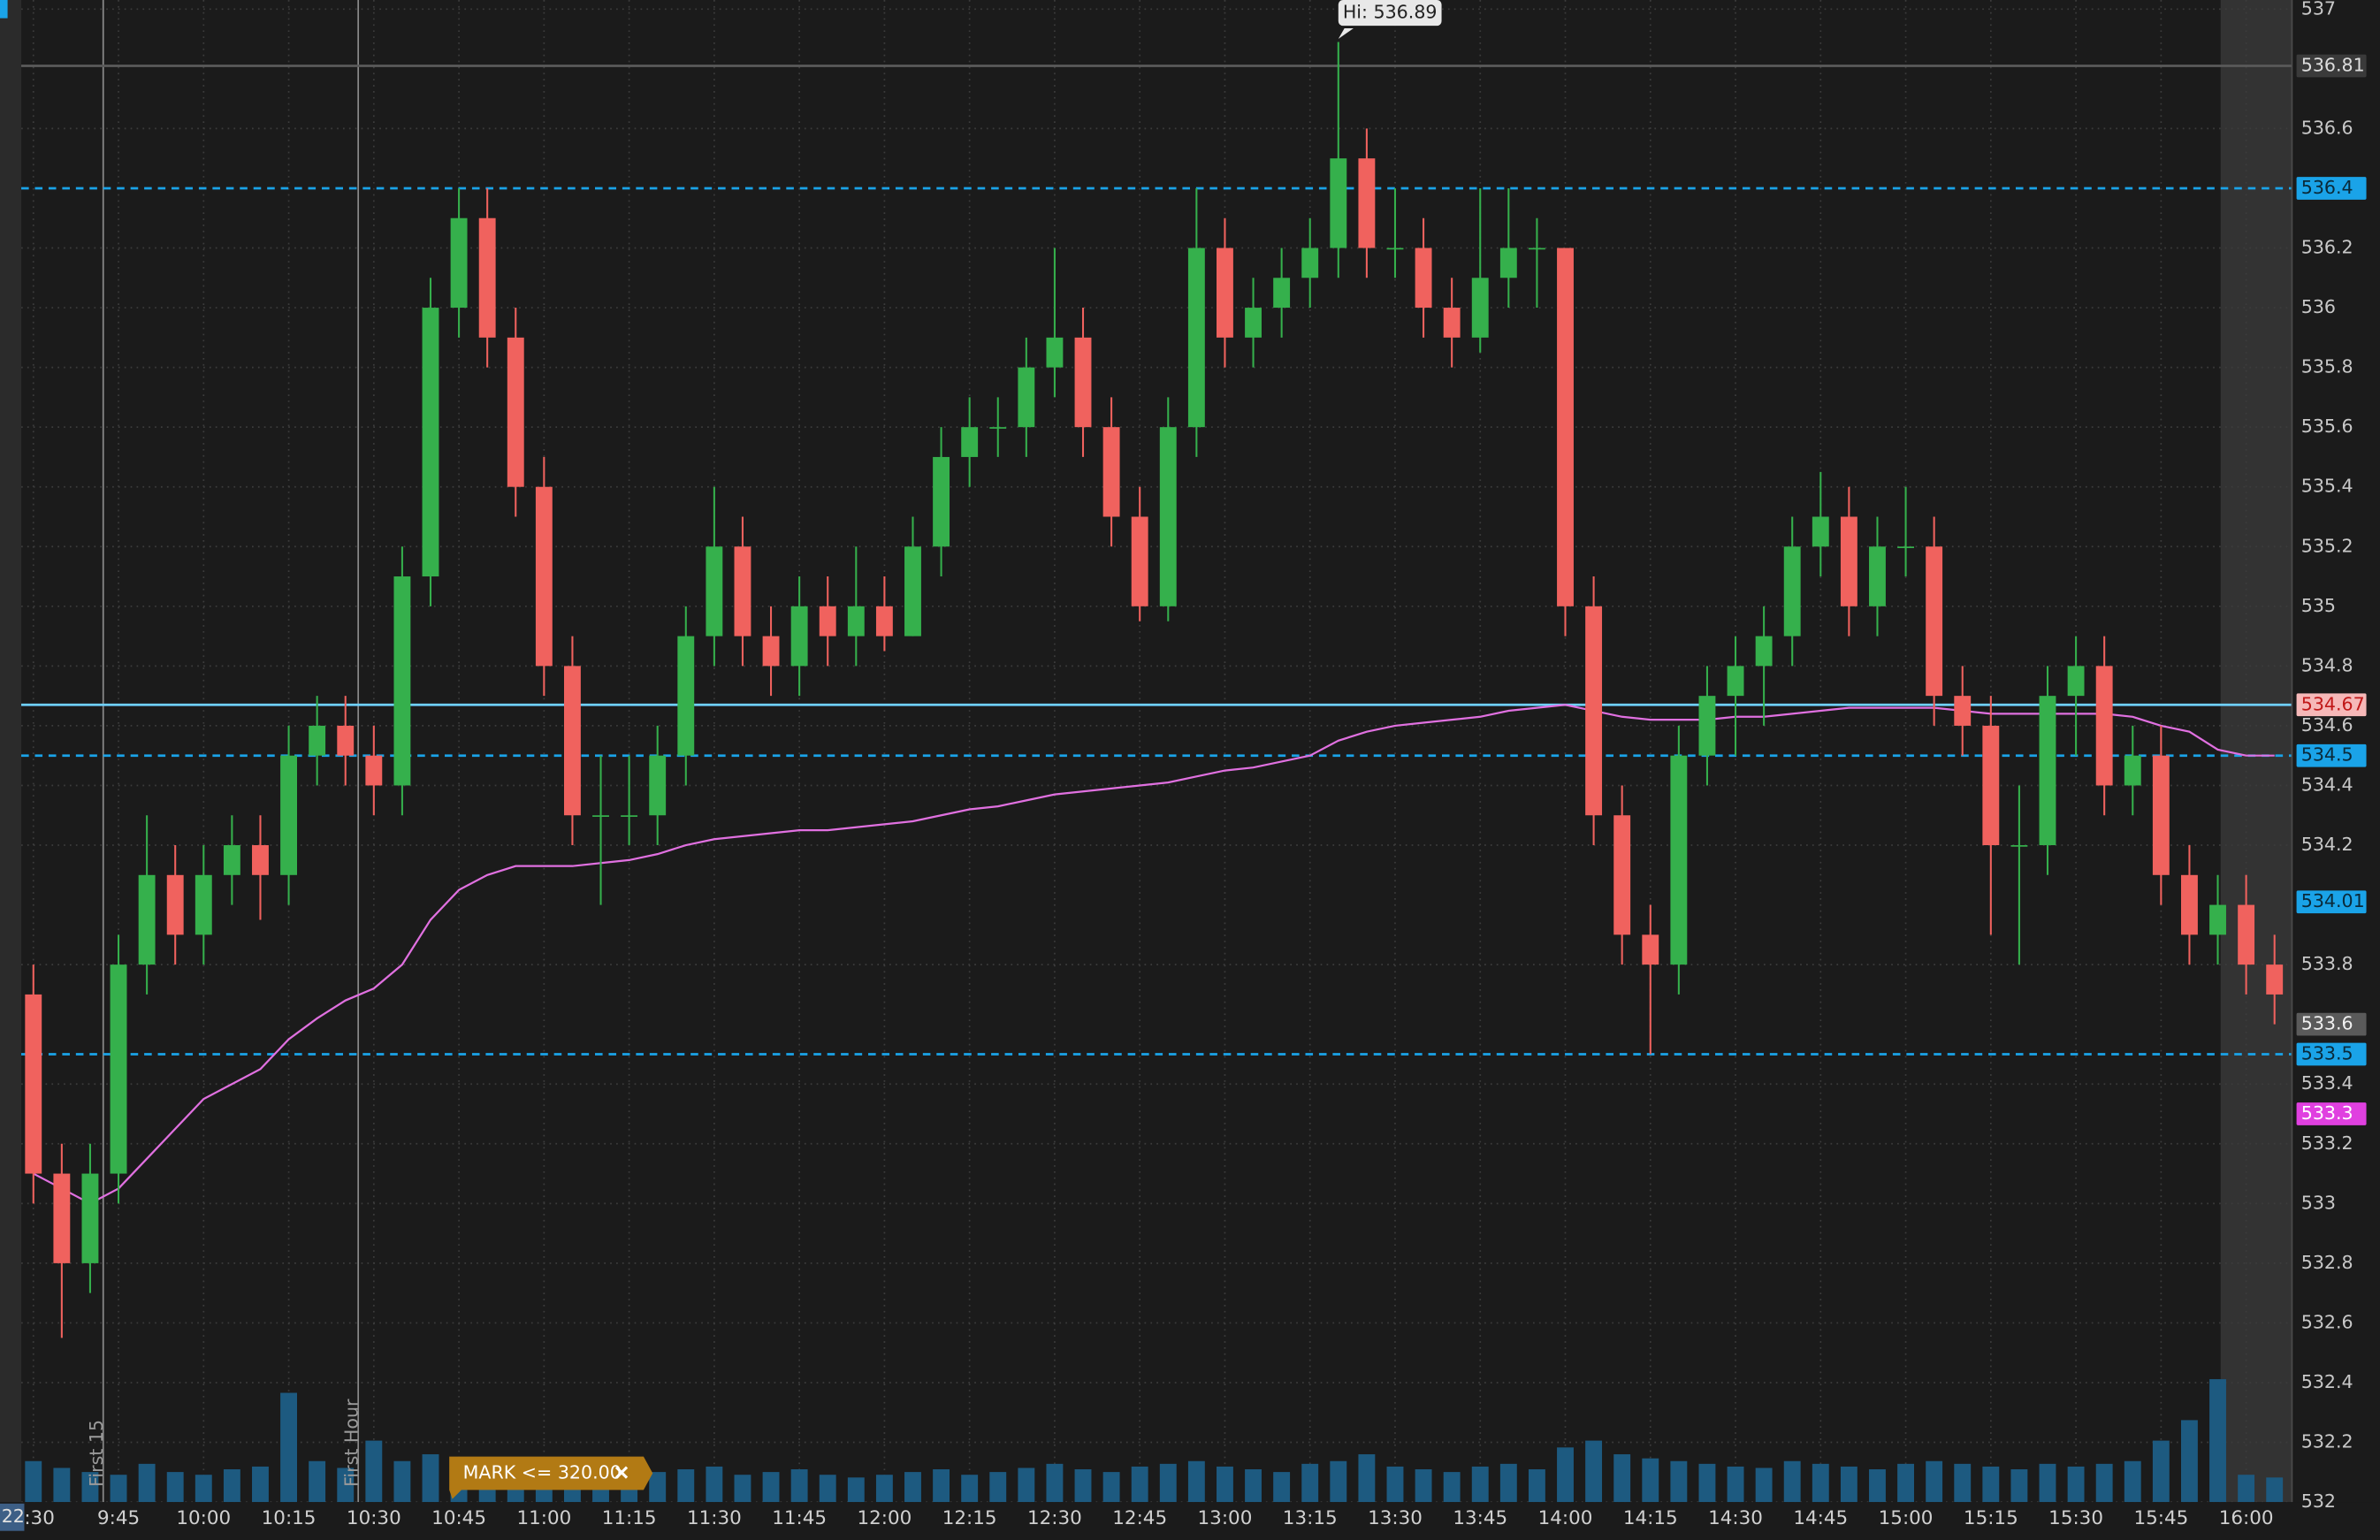 Image resolution: width=2380 pixels, height=1540 pixels. Describe the element at coordinates (2327, 785) in the screenshot. I see `y-tick-label: 534.4` at that location.